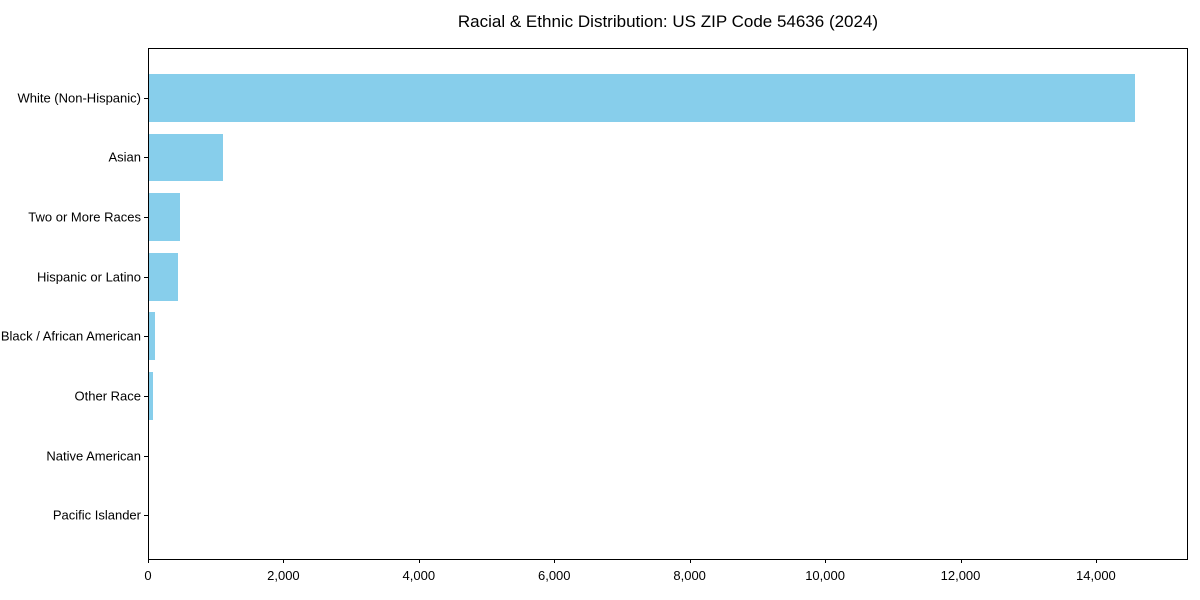 The width and height of the screenshot is (1200, 600). I want to click on bar-row: Other Race, so click(631, 396).